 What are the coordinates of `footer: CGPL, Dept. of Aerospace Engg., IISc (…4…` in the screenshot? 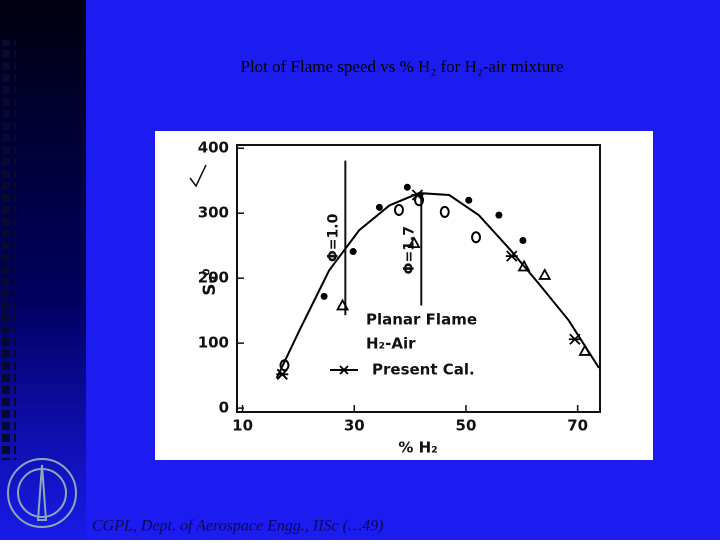 It's located at (238, 526).